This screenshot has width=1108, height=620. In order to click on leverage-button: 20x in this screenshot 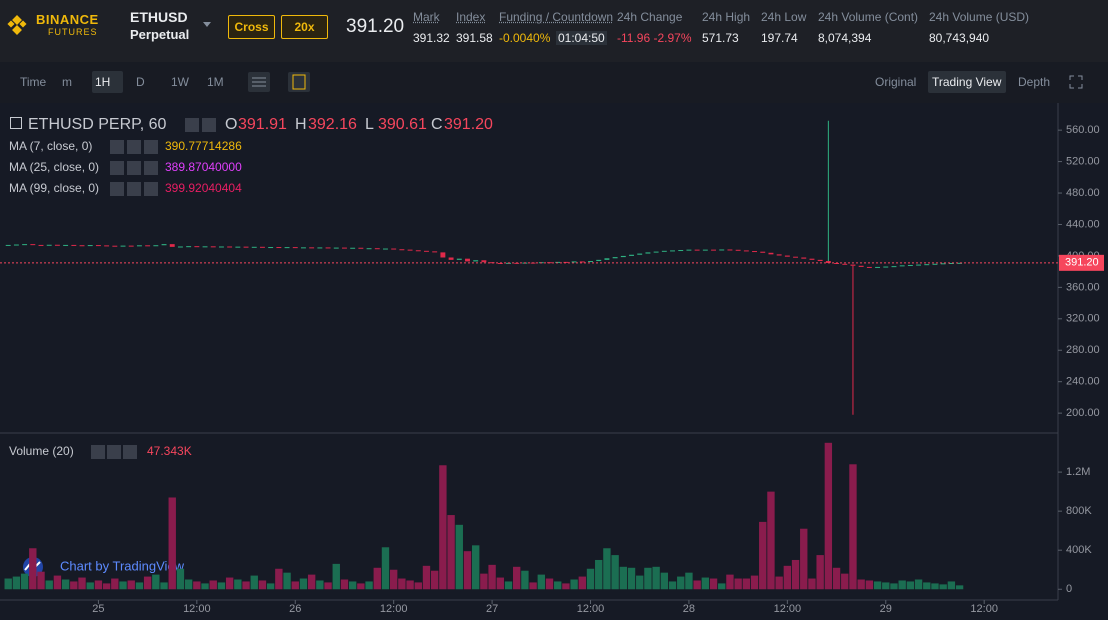, I will do `click(304, 27)`.